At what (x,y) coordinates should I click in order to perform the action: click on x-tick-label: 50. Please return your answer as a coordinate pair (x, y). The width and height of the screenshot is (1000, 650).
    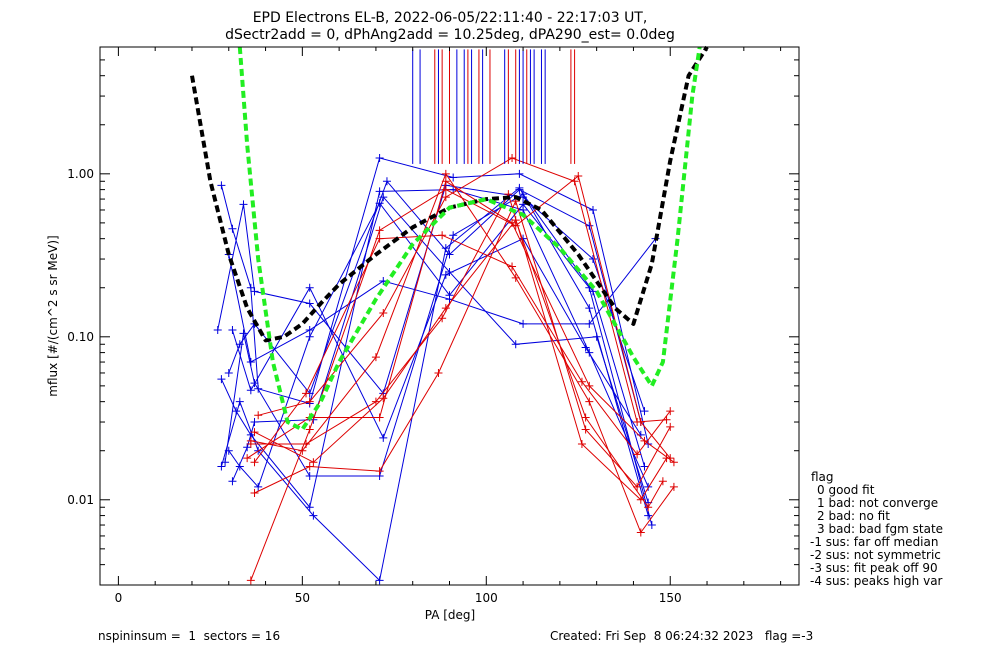
    Looking at the image, I should click on (302, 598).